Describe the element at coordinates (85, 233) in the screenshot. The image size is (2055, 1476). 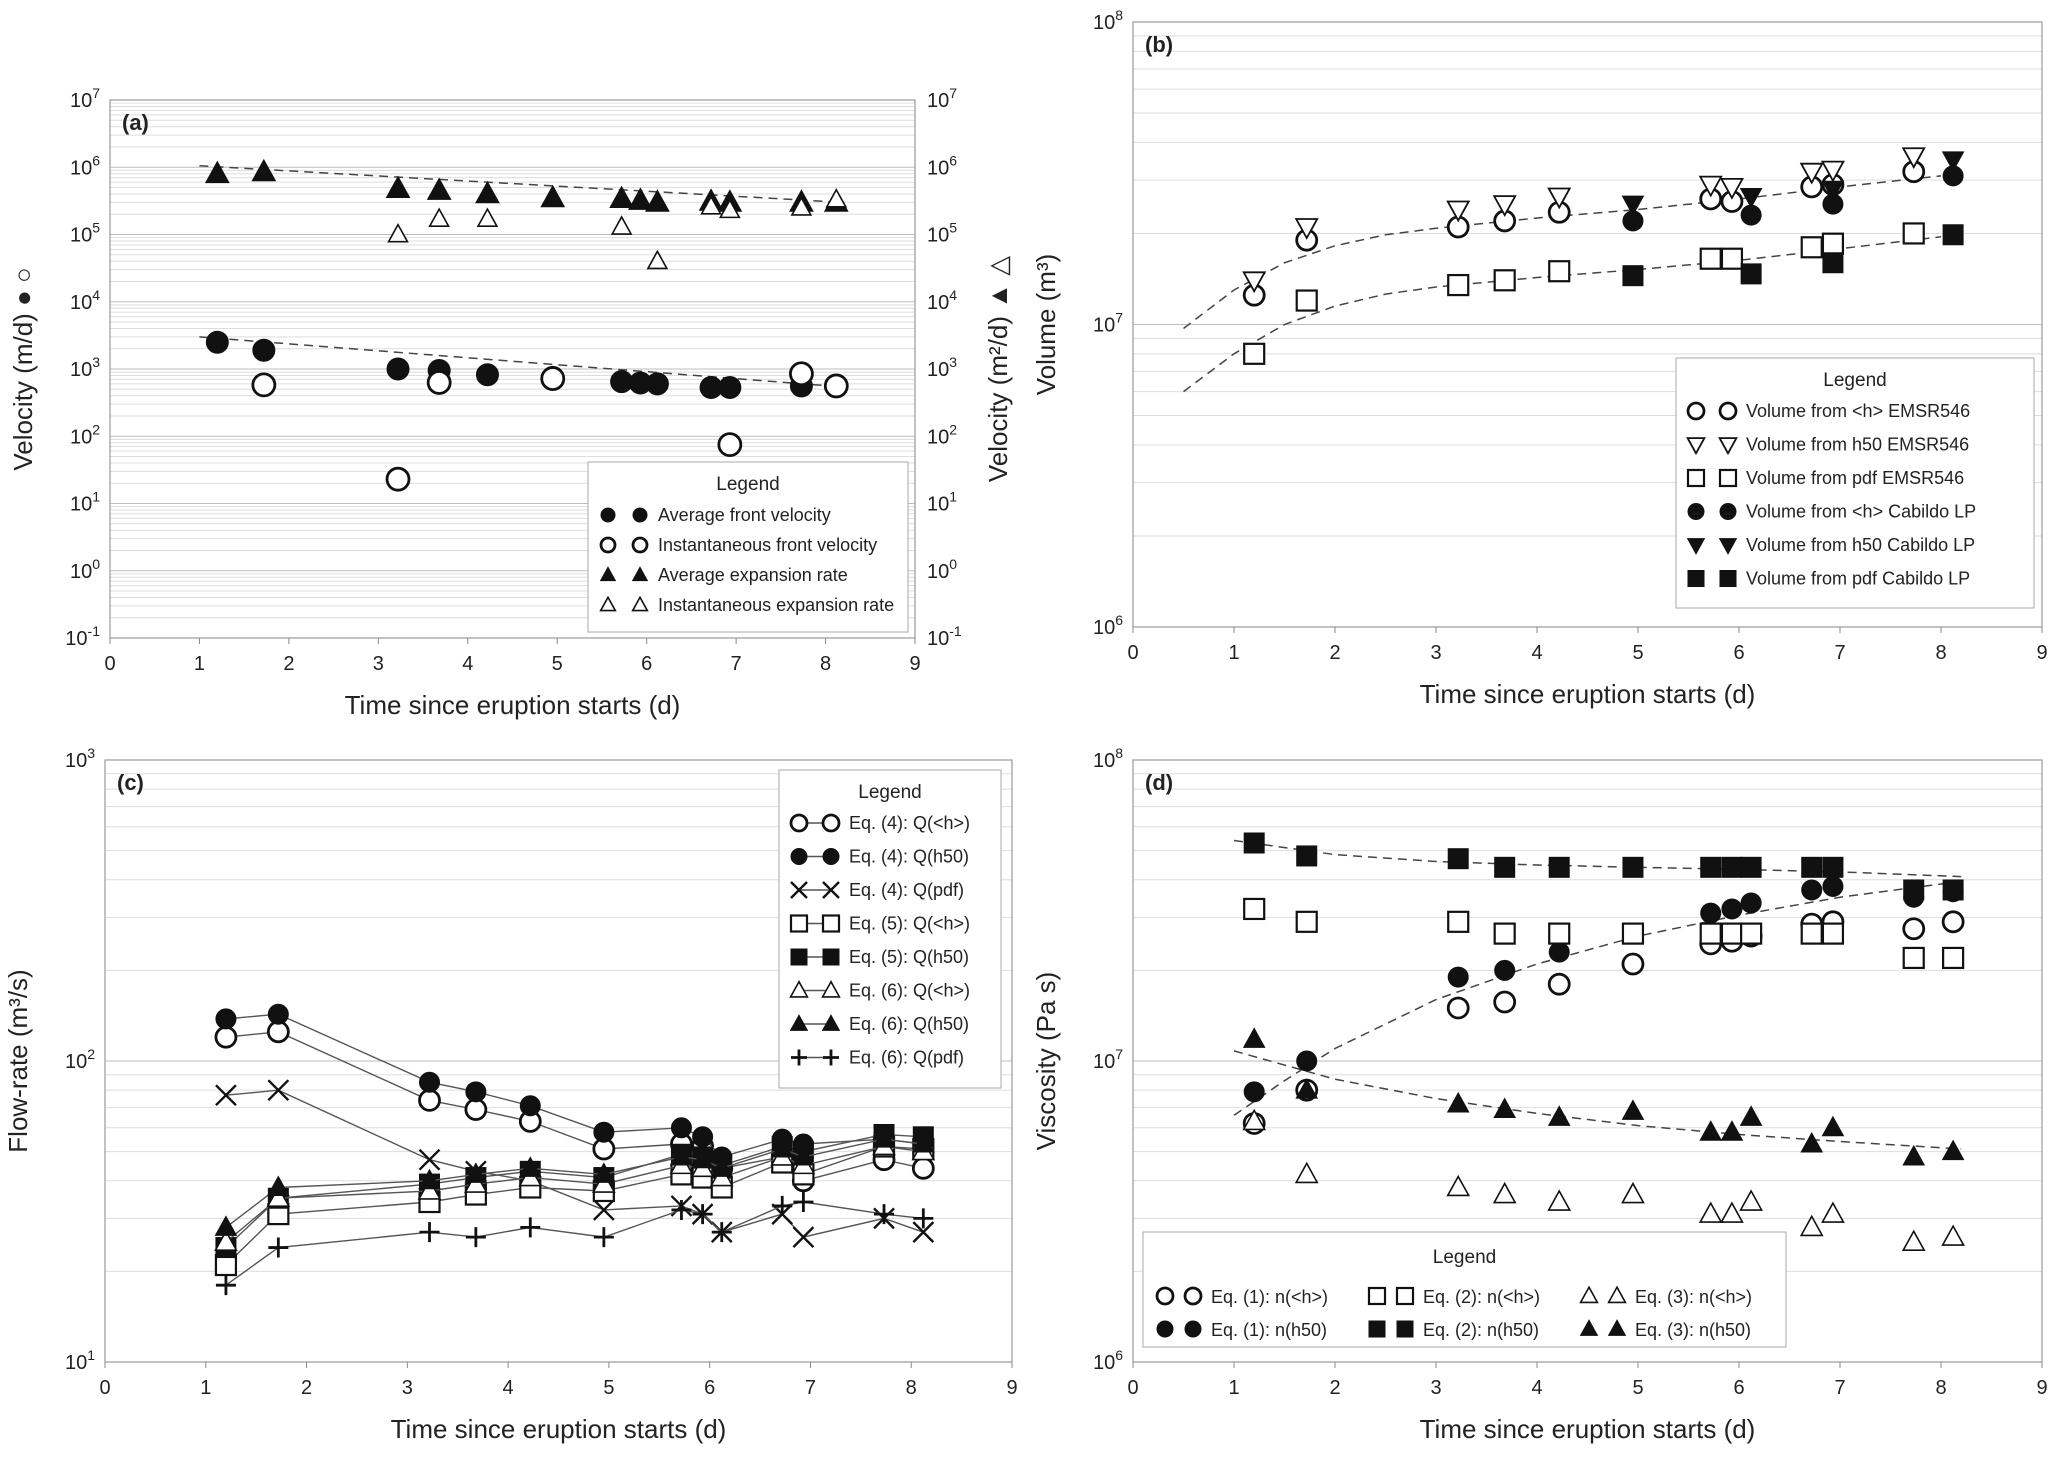
I see `y-tick-label: 10⁵` at that location.